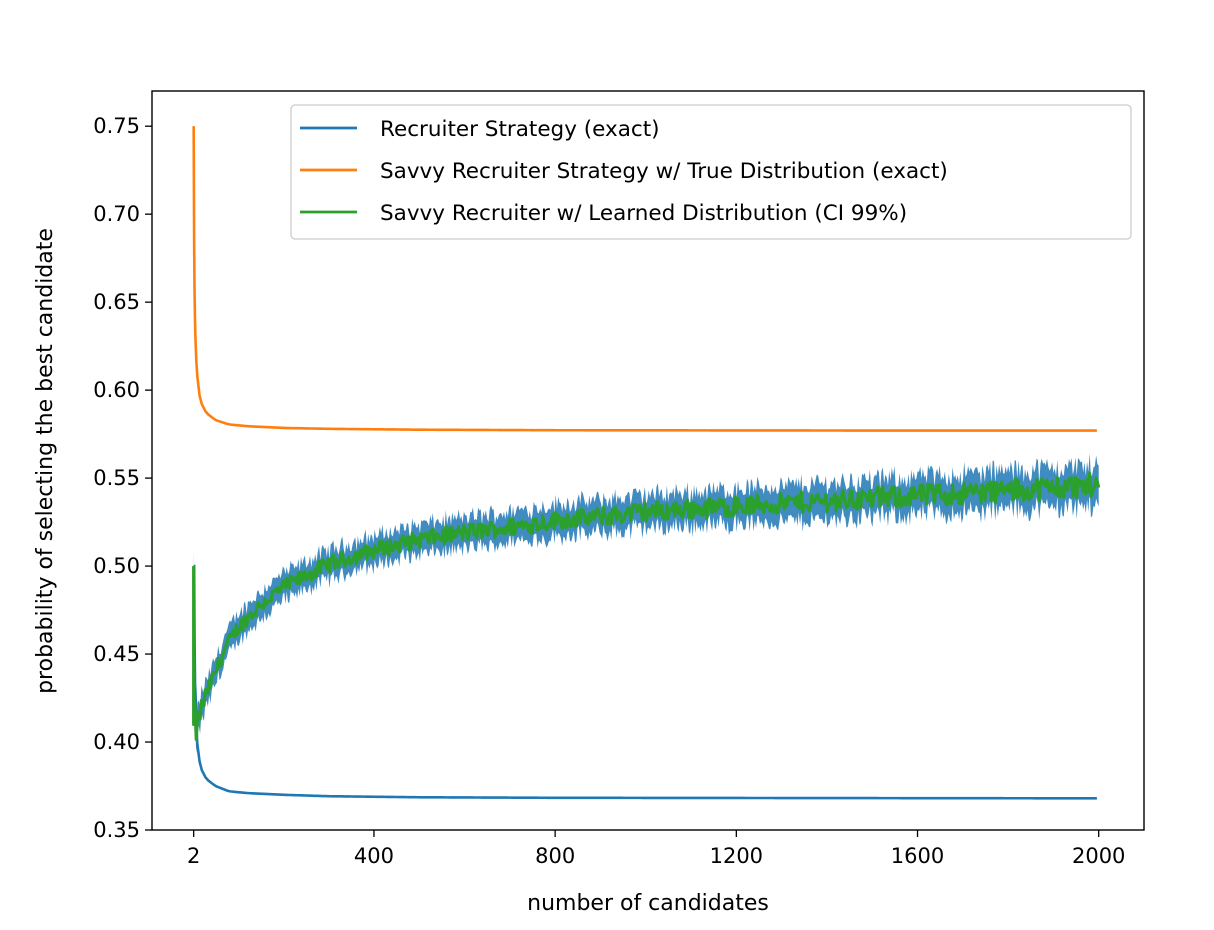 This screenshot has width=1214, height=930. Describe the element at coordinates (555, 856) in the screenshot. I see `x-tick-label: 800` at that location.